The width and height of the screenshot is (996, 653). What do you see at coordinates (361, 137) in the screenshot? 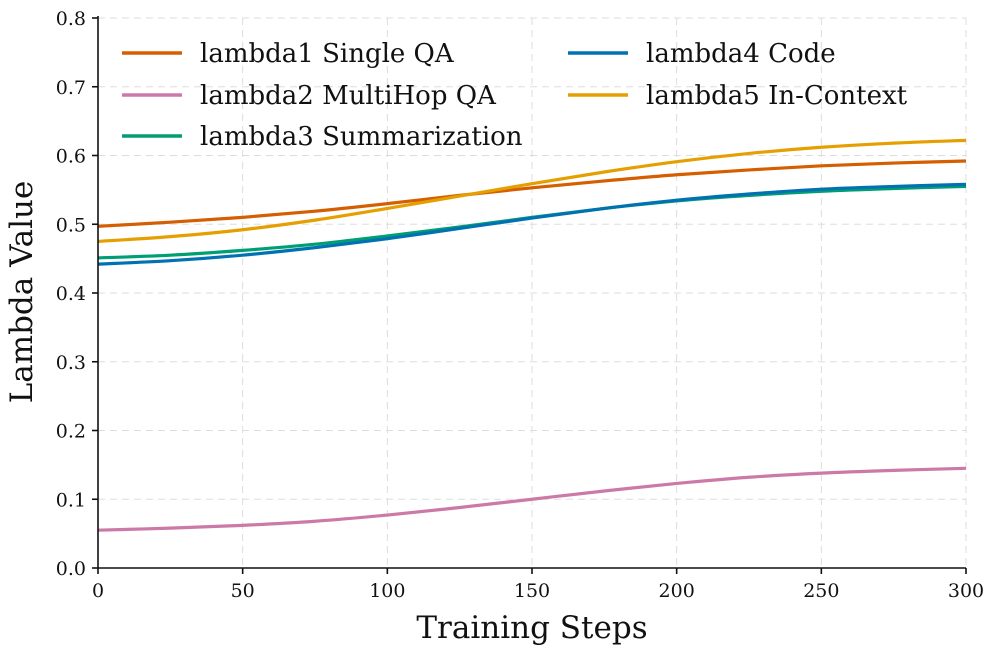
I see `legend-label: lambda3 Summarization` at bounding box center [361, 137].